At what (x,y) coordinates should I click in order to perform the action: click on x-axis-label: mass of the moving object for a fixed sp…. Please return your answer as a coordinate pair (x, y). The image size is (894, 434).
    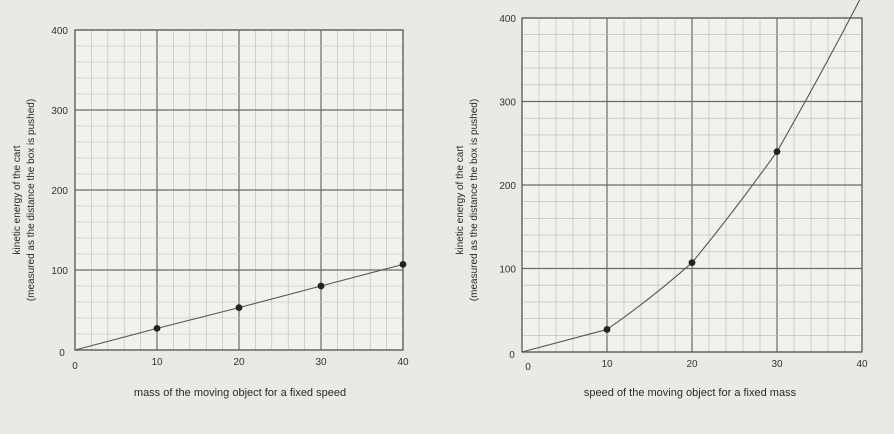
    Looking at the image, I should click on (240, 393).